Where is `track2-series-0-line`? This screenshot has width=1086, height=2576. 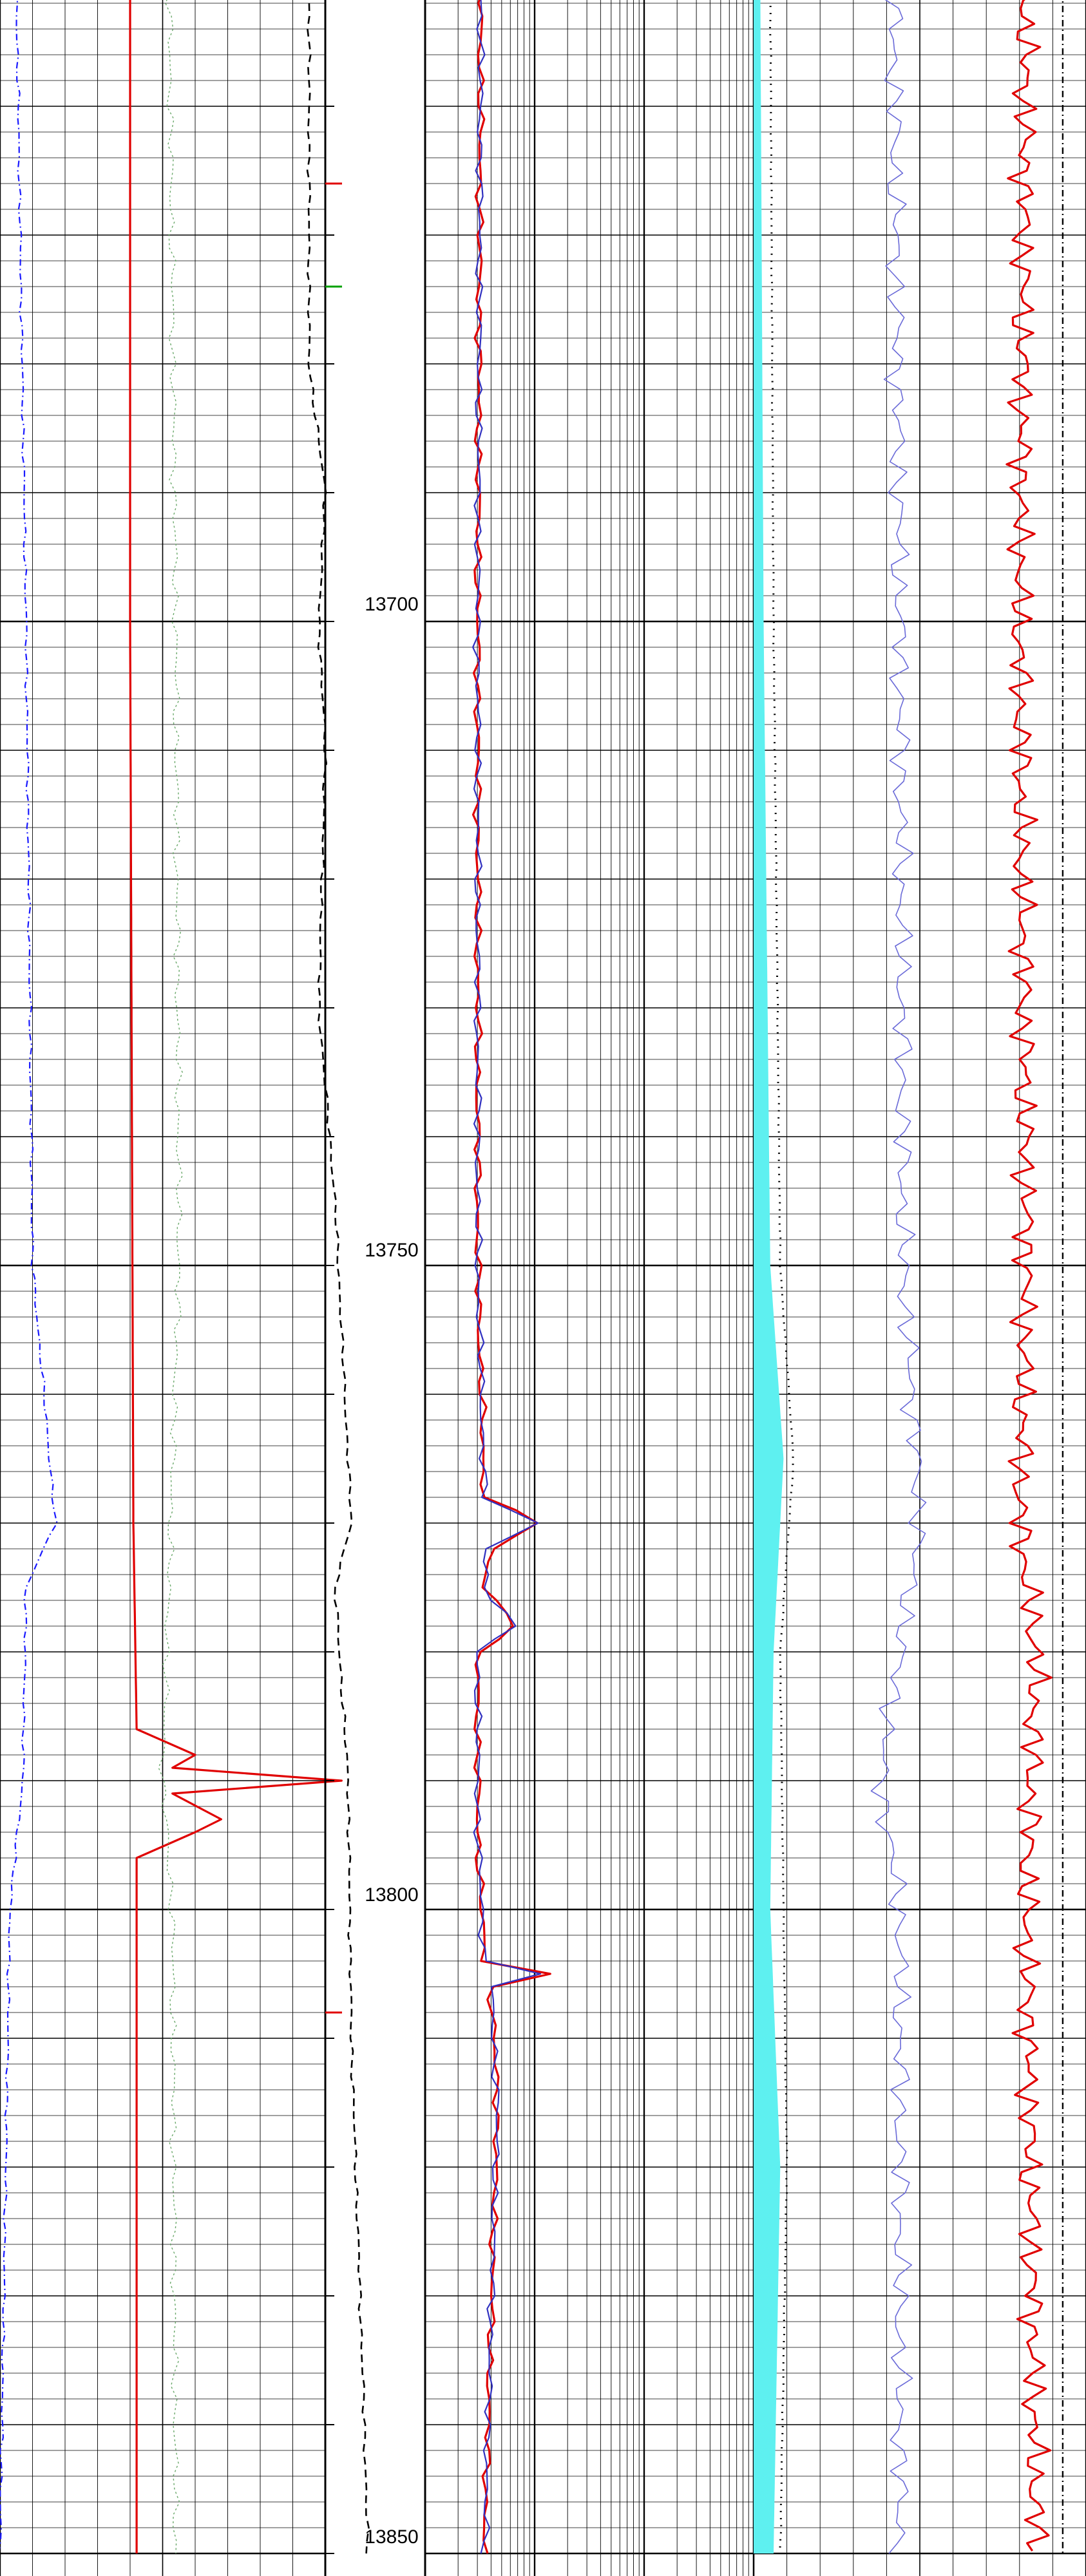
track2-series-0-line is located at coordinates (511, 1277).